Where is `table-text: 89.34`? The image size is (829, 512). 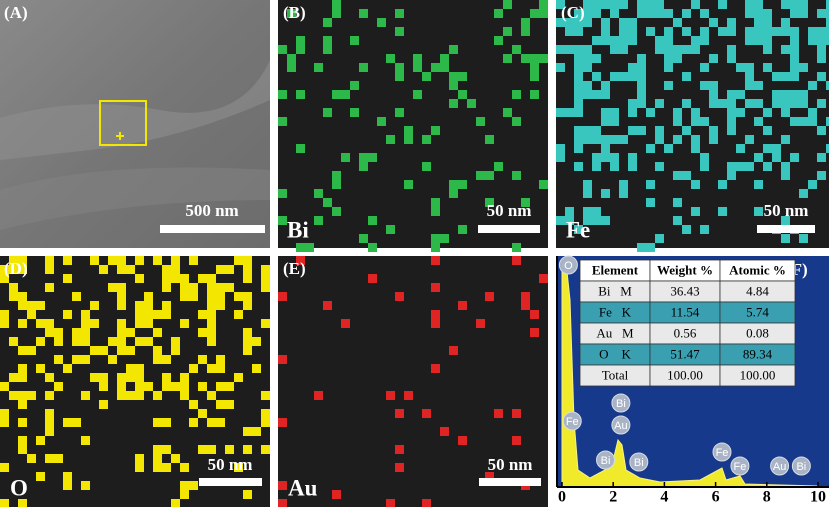 table-text: 89.34 is located at coordinates (758, 353).